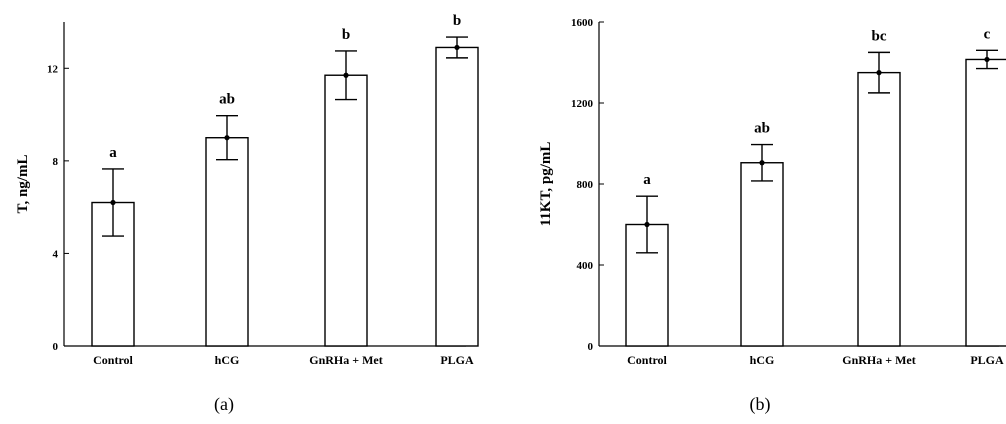  What do you see at coordinates (224, 404) in the screenshot?
I see `panel-a-label: (a)` at bounding box center [224, 404].